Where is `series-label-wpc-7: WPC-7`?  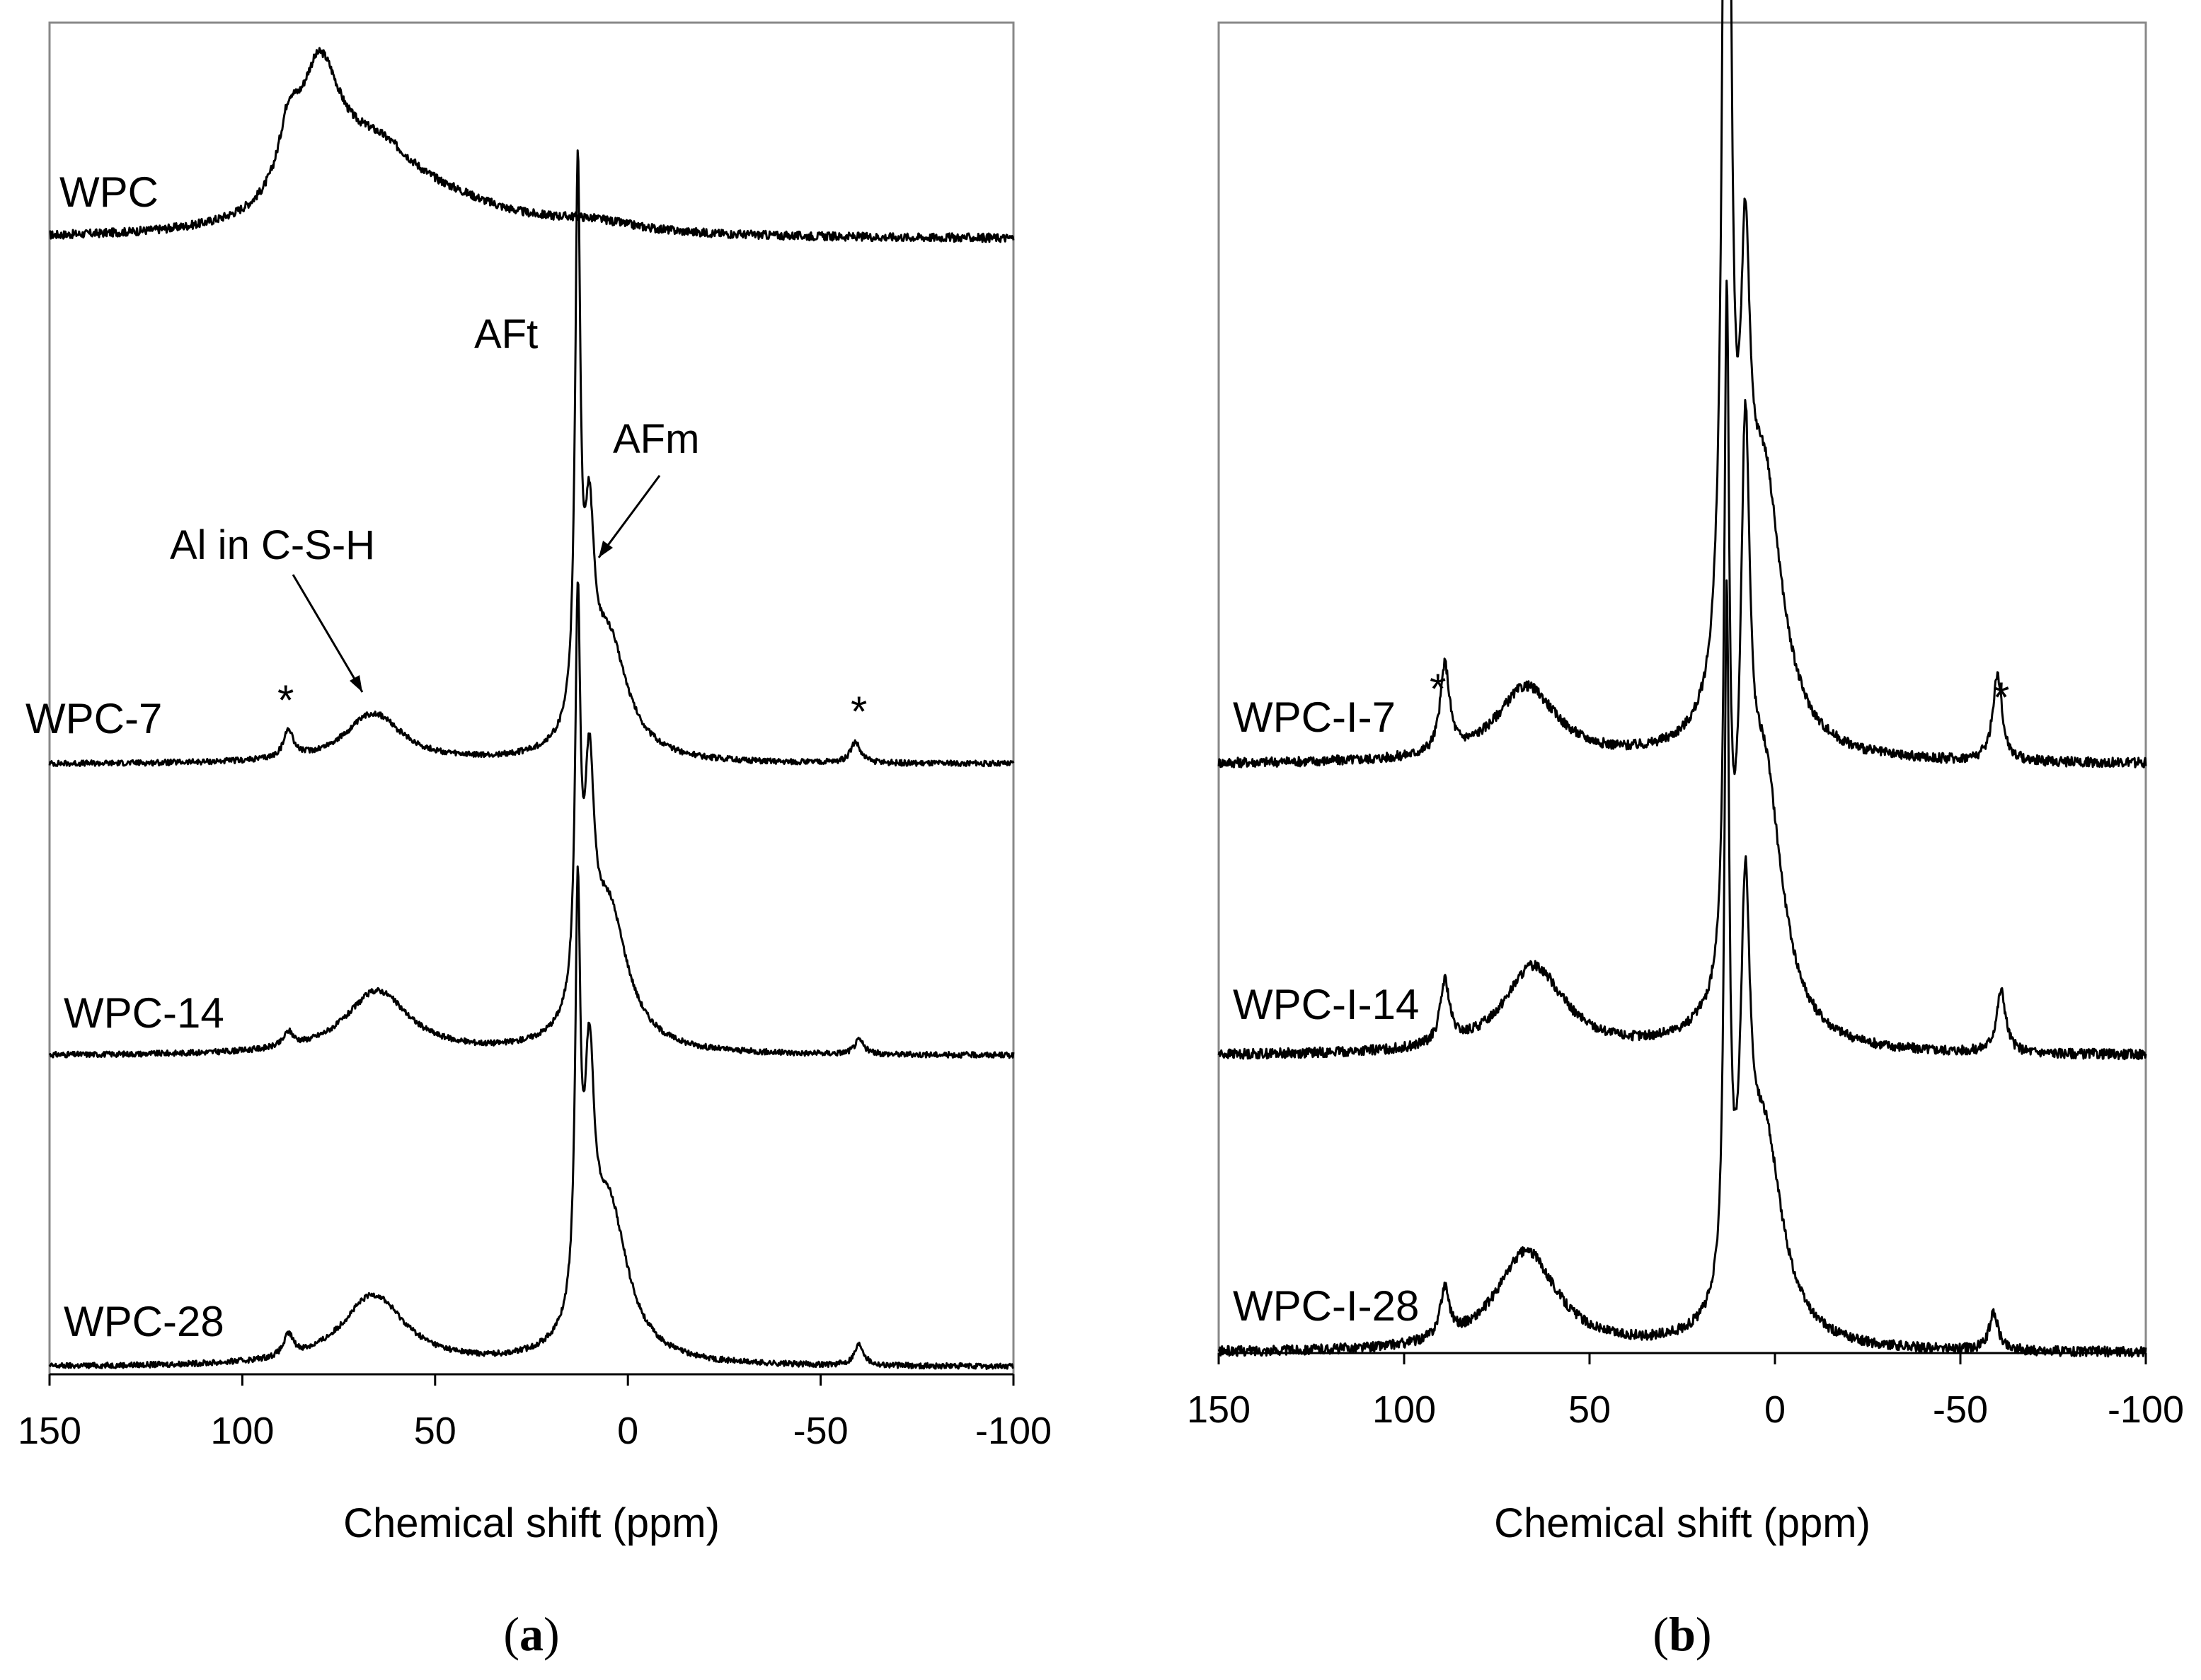
series-label-wpc-7: WPC-7 is located at coordinates (94, 718).